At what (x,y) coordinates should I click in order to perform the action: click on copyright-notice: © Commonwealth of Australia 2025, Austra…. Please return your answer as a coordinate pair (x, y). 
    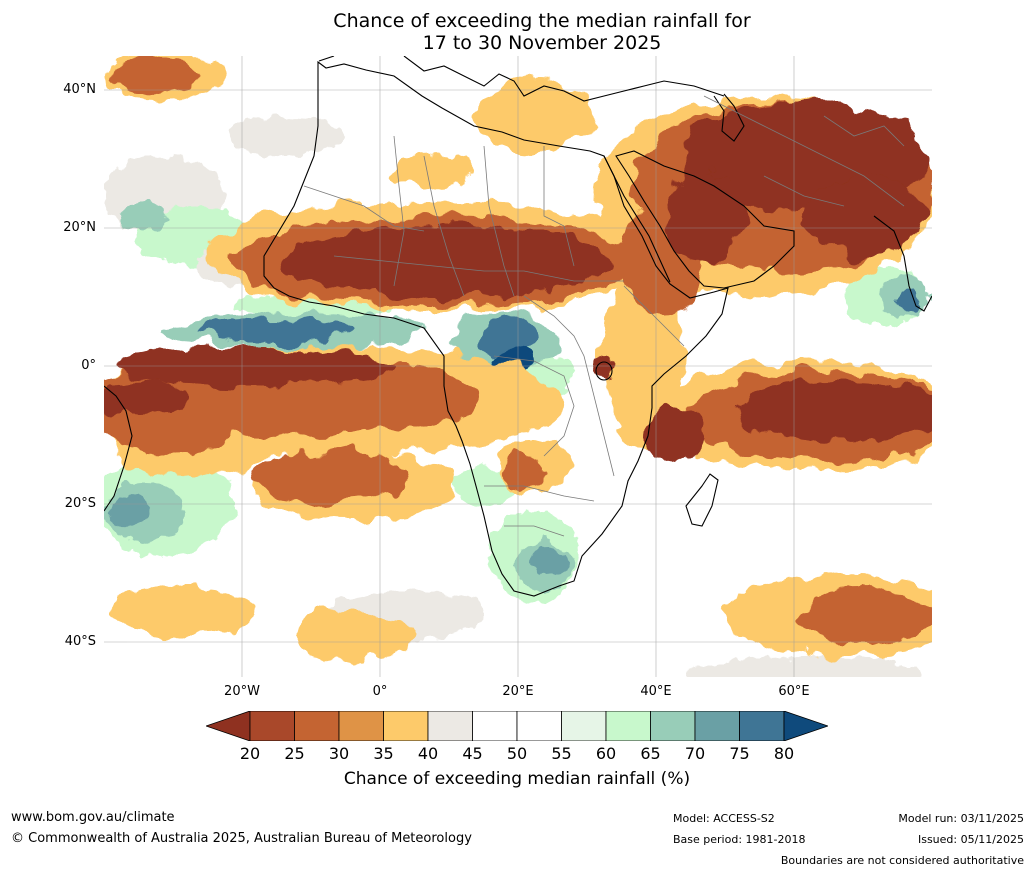
    Looking at the image, I should click on (241, 838).